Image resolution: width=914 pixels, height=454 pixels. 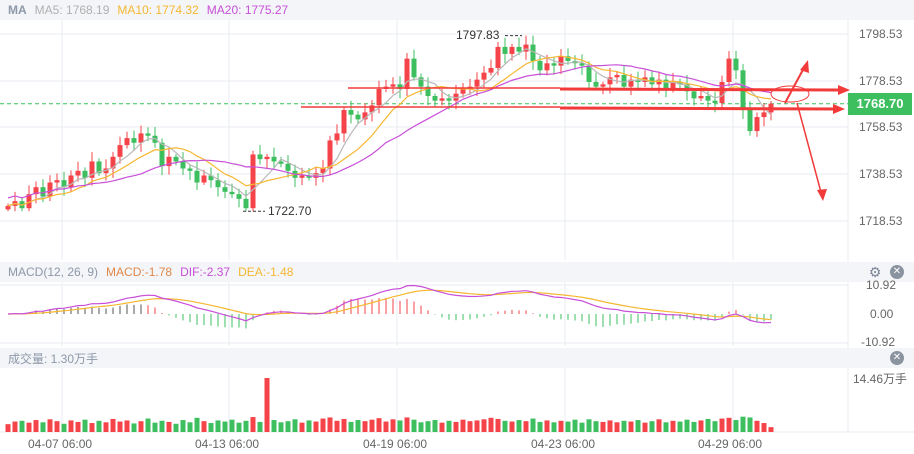 I want to click on high-price-label: 1797.83, so click(x=478, y=35).